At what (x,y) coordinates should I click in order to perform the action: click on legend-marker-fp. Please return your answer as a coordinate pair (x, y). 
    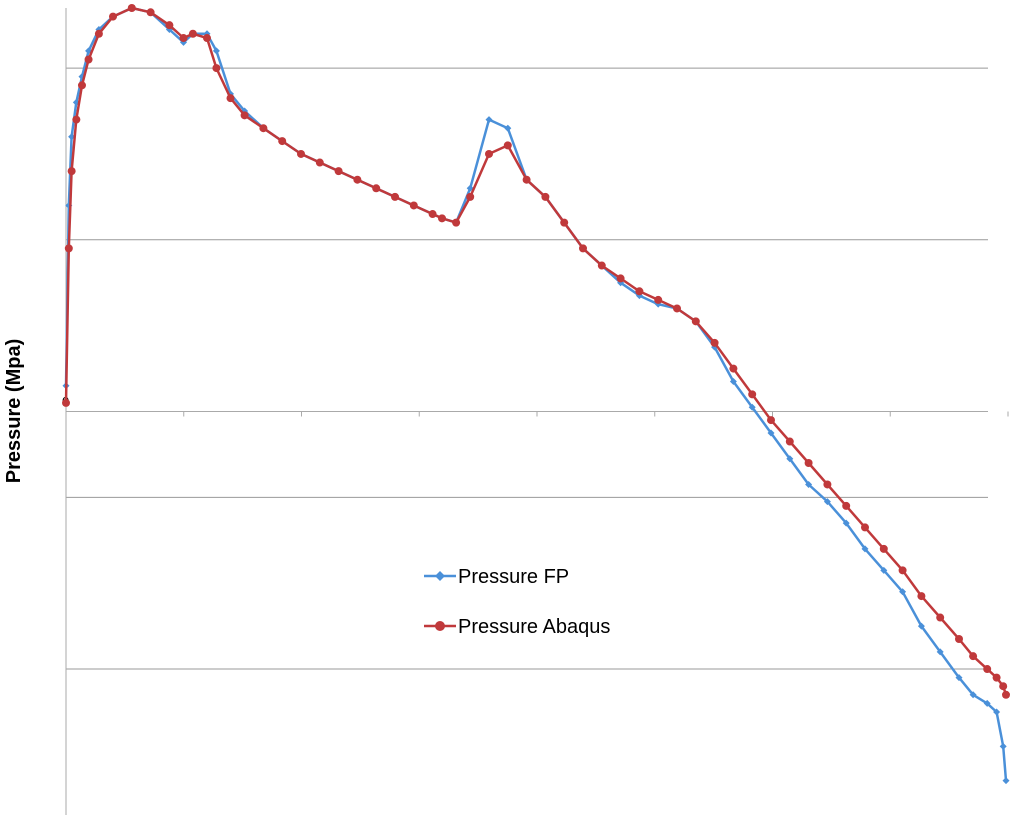
    Looking at the image, I should click on (440, 576).